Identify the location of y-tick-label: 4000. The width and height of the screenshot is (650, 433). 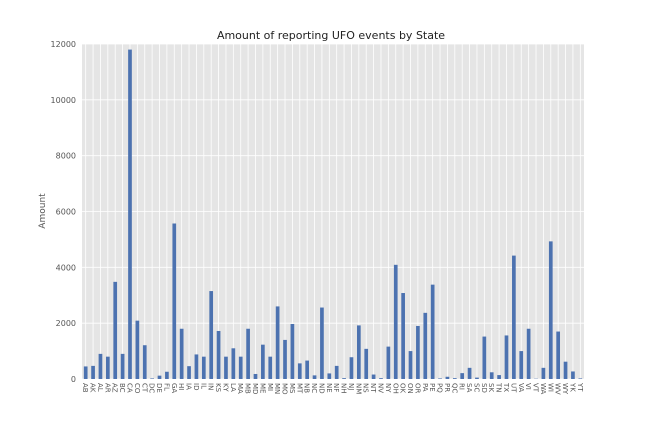
(66, 267).